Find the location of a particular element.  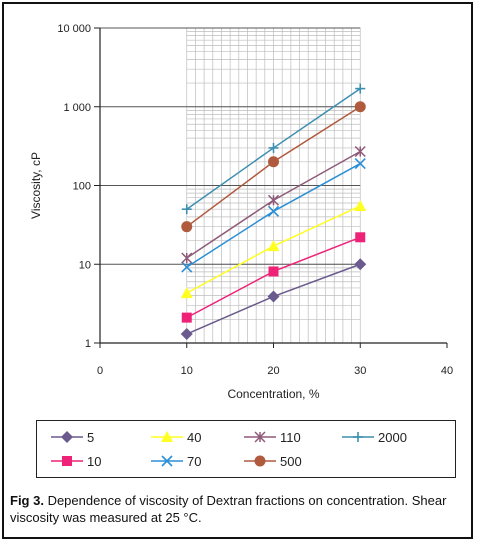

y-axis-title: Viscosity, cP is located at coordinates (36, 185).